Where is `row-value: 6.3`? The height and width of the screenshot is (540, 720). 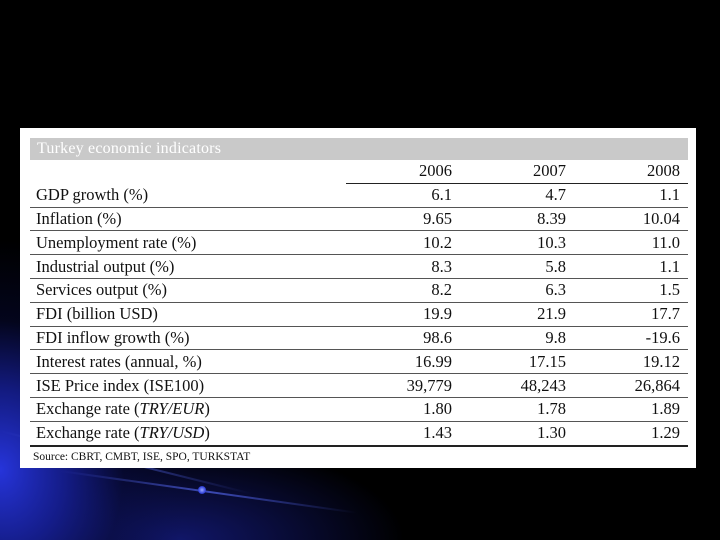
row-value: 6.3 is located at coordinates (517, 290).